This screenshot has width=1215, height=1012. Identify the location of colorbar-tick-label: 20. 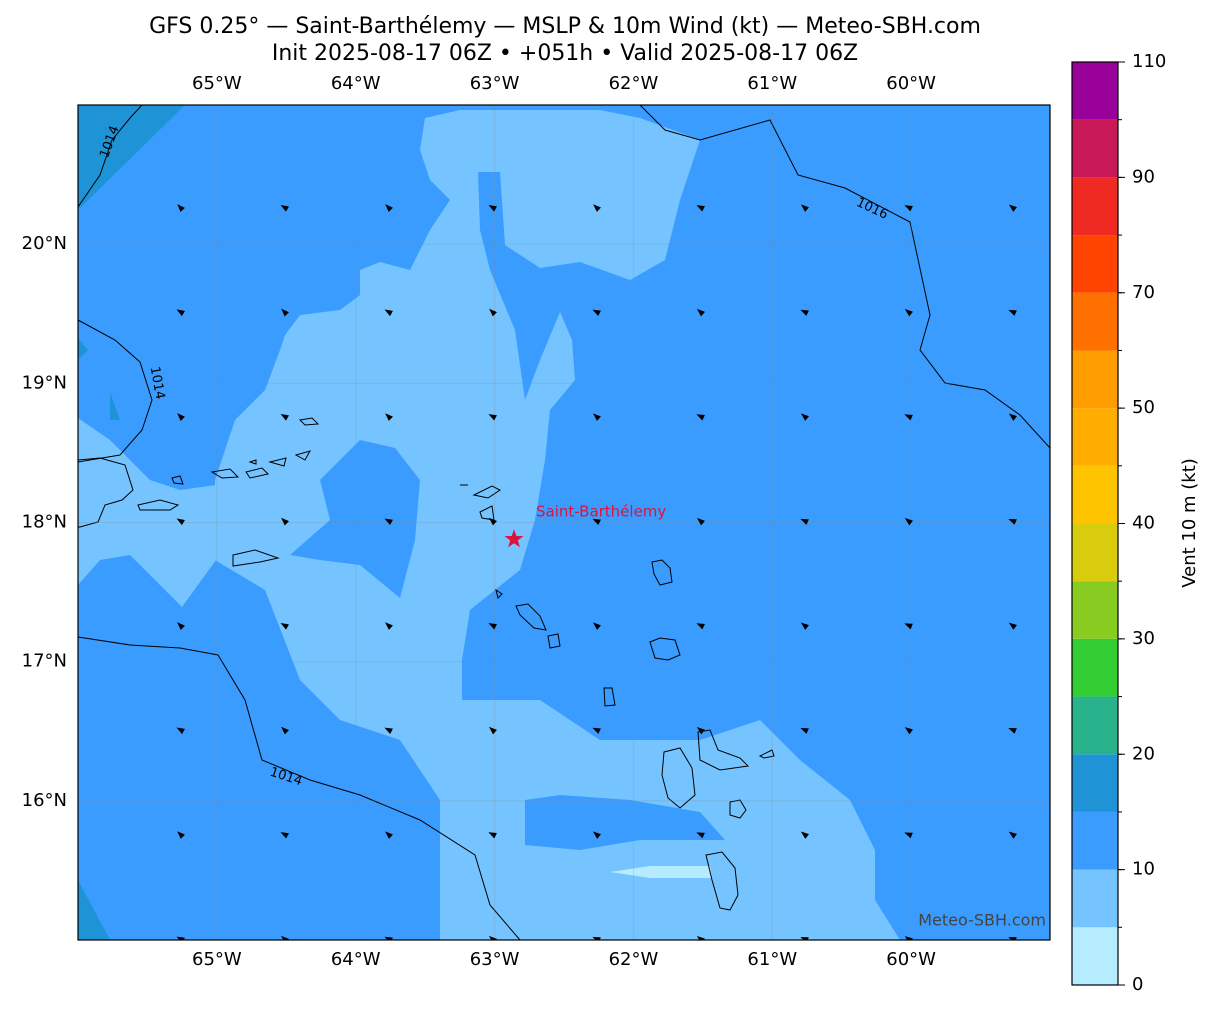
(1143, 753).